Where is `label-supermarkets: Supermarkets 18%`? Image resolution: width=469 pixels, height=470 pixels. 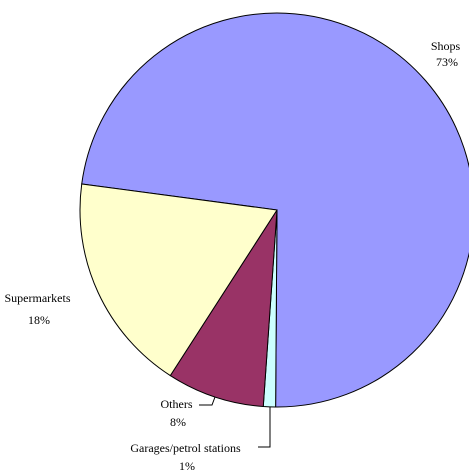
label-supermarkets: Supermarkets 18% is located at coordinates (39, 309).